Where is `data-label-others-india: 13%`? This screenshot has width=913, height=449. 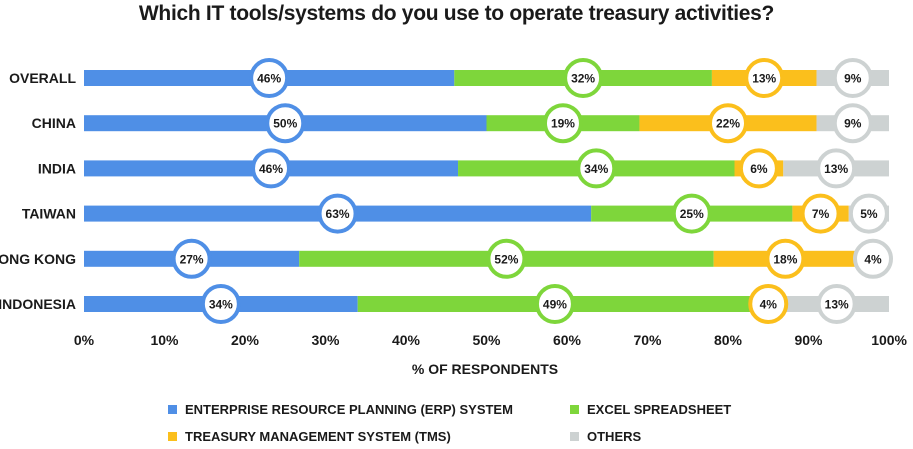 data-label-others-india: 13% is located at coordinates (836, 169).